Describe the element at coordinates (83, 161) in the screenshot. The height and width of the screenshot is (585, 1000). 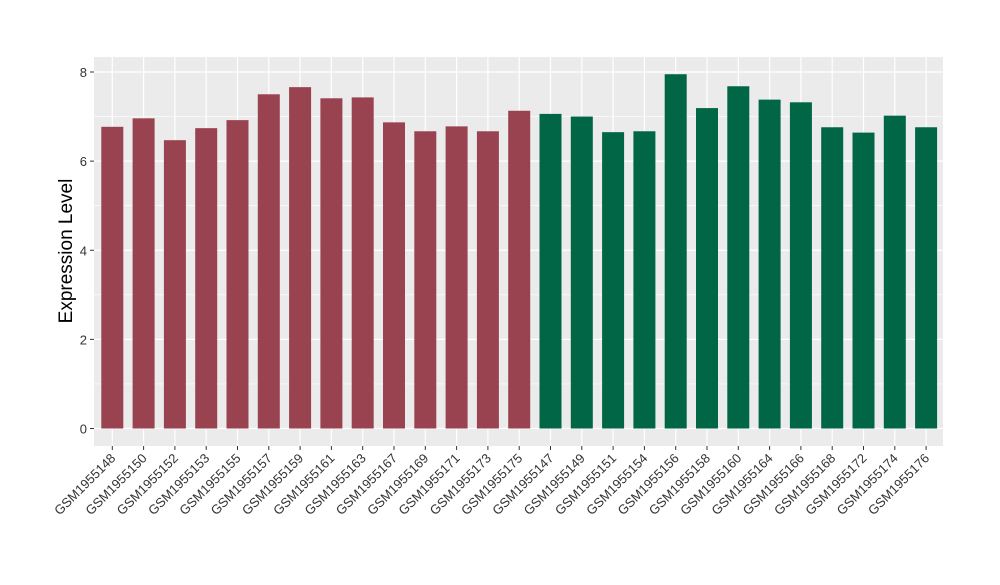
I see `y-tick-label: 6` at that location.